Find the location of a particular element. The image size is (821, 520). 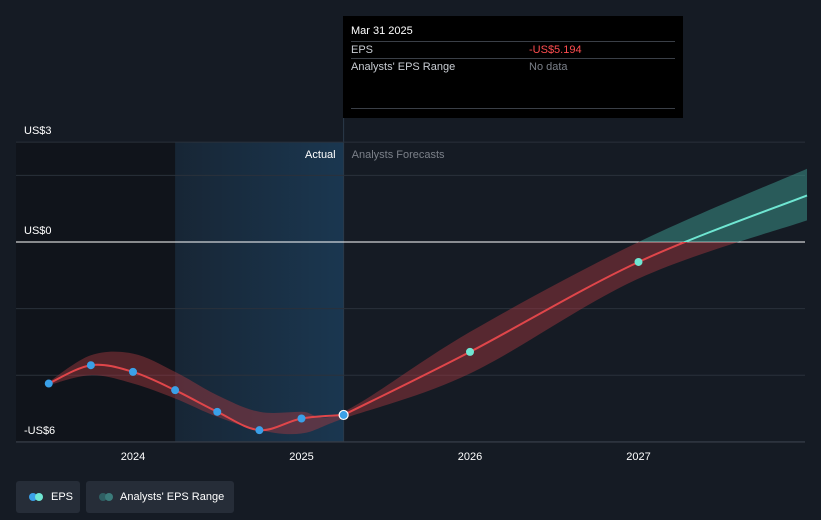

tooltip-date: Mar 31 2025 is located at coordinates (382, 31).